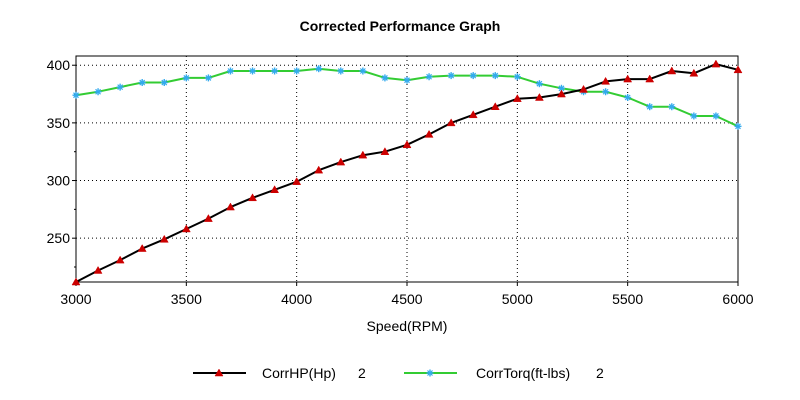 This screenshot has height=400, width=800. I want to click on legend-run-torque: 2, so click(600, 373).